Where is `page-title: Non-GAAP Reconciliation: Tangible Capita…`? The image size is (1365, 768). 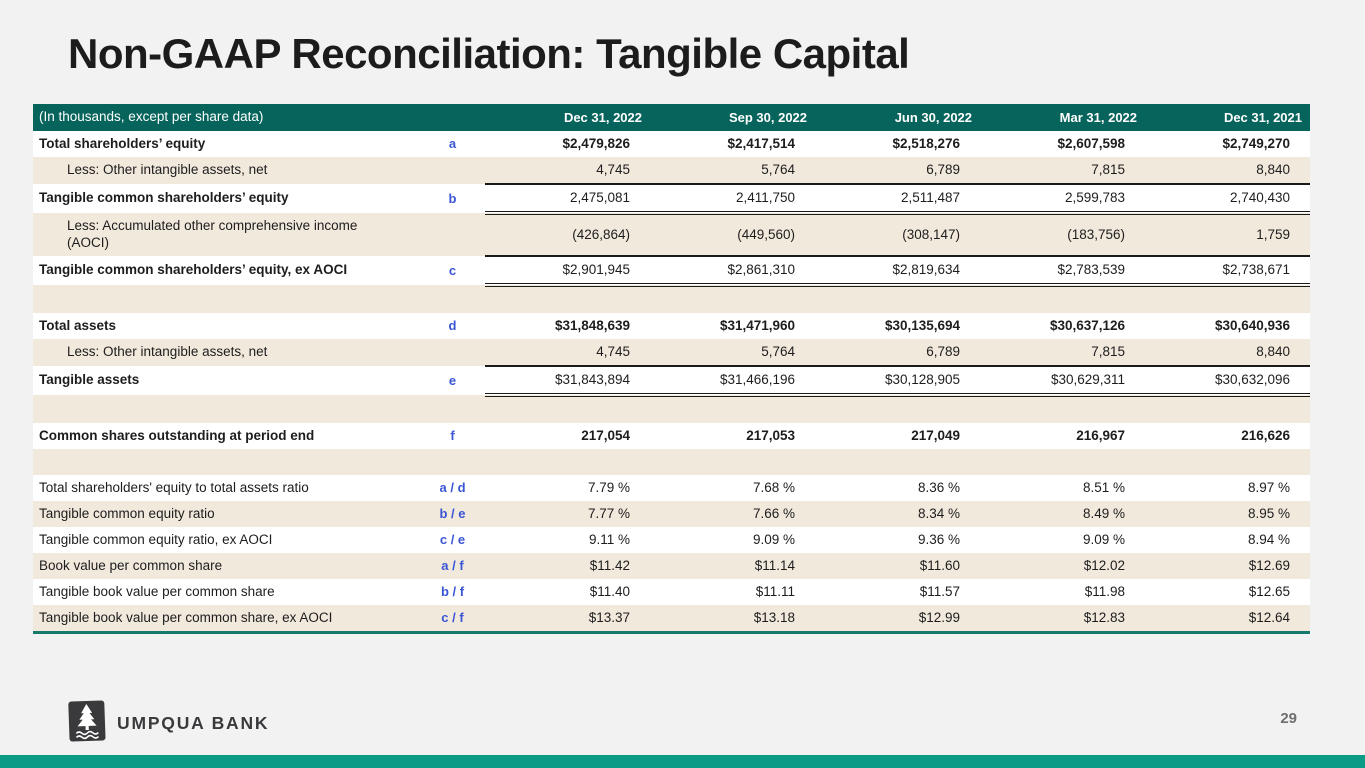
page-title: Non-GAAP Reconciliation: Tangible Capita… is located at coordinates (489, 53).